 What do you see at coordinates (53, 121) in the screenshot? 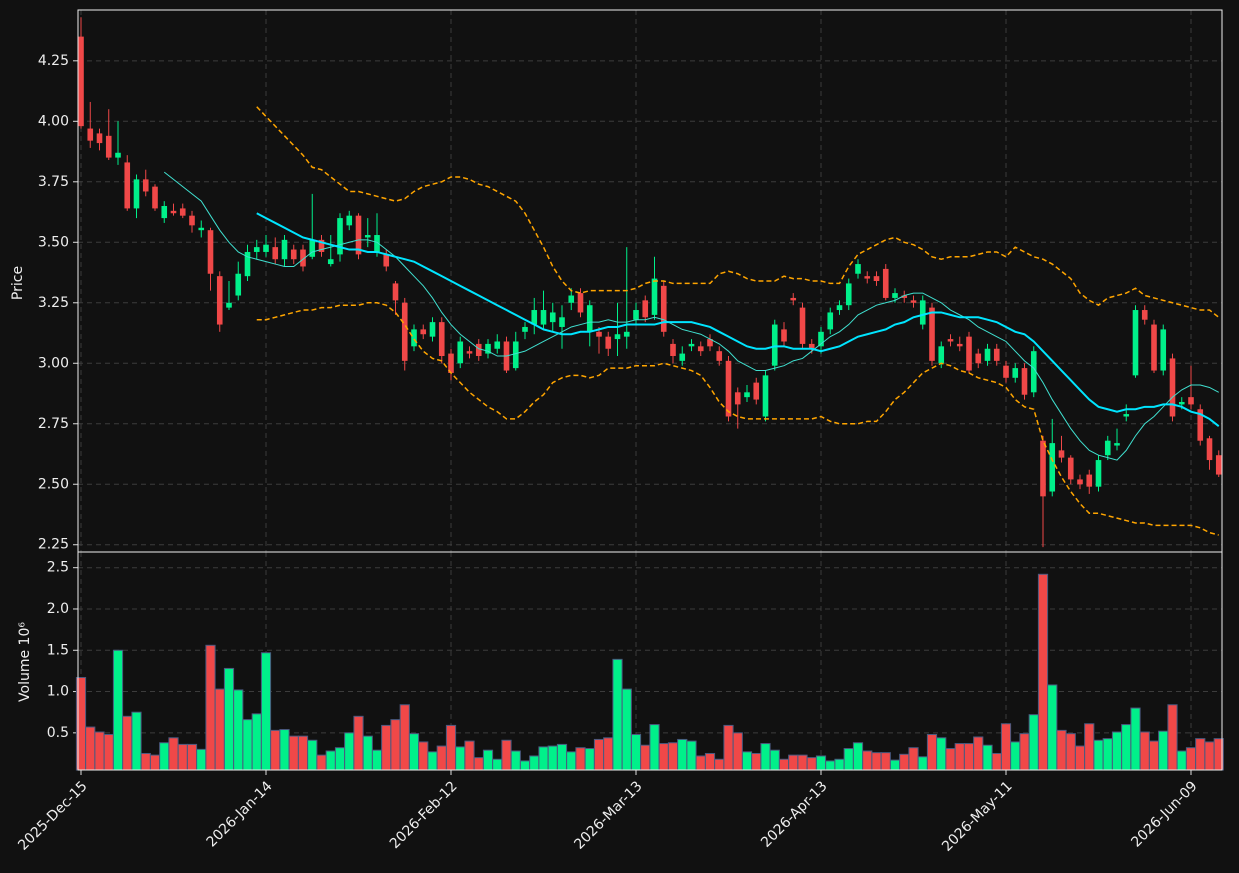
I see `y-tick-label: 4.00` at bounding box center [53, 121].